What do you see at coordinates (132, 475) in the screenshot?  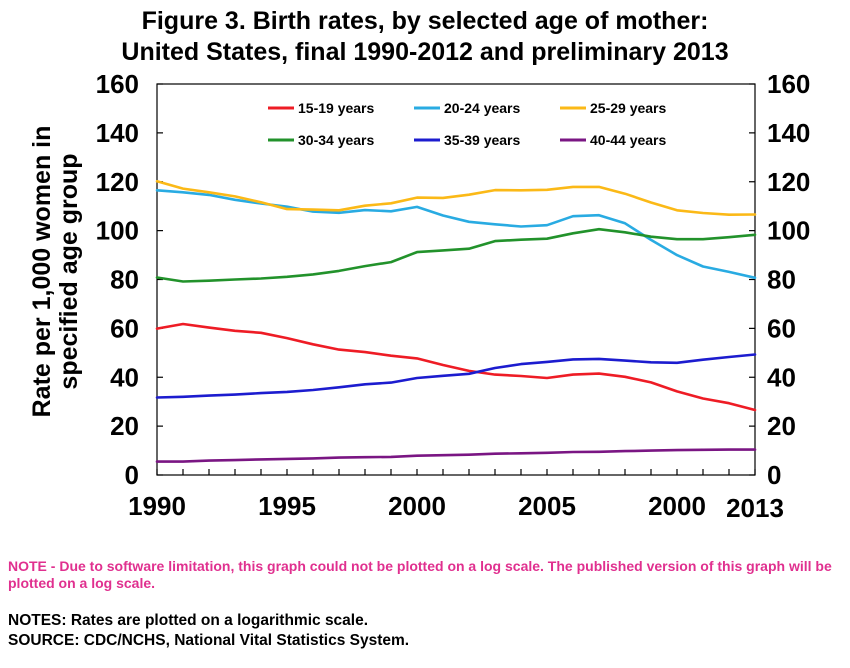 I see `y-tick-label-left: 0` at bounding box center [132, 475].